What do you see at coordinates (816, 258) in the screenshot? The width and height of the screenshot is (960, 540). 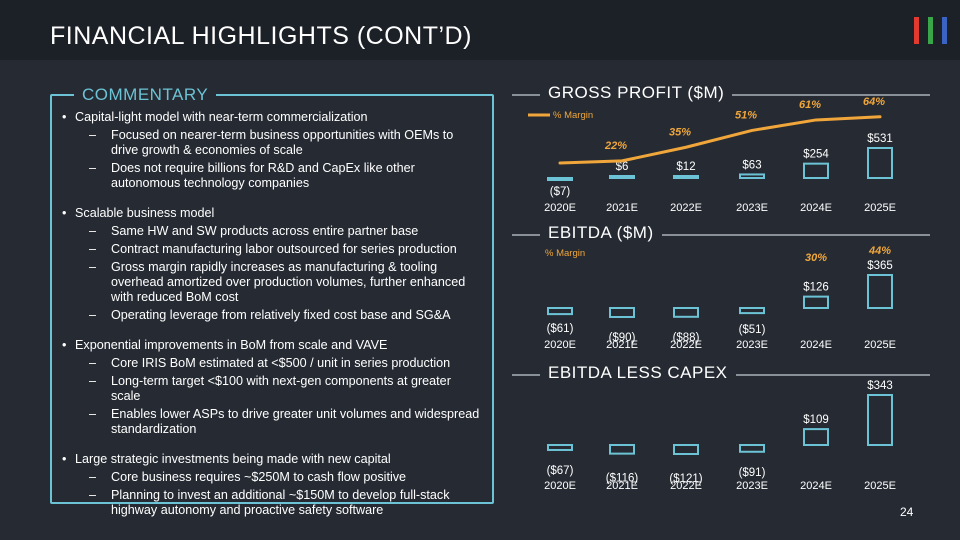 I see `margin-label: 30%` at bounding box center [816, 258].